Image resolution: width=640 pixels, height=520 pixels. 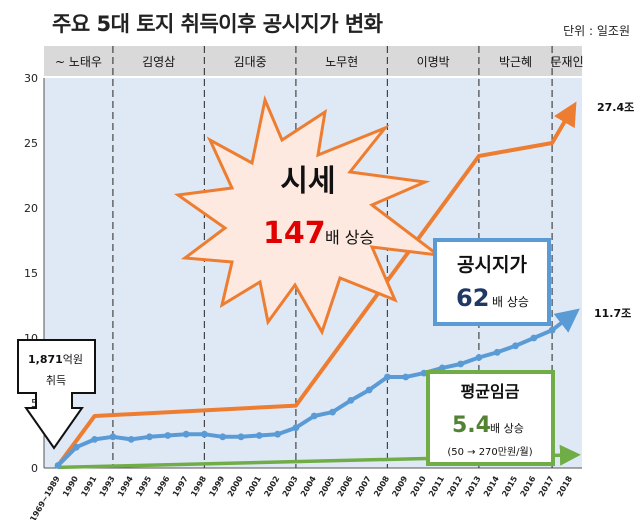 I want to click on acquire-amount-unit: 억원, so click(x=73, y=359).